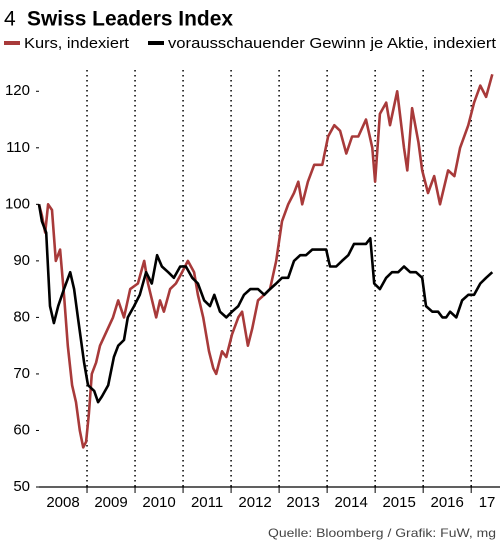 This screenshot has height=545, width=500. I want to click on x-tick-label: 2015, so click(398, 502).